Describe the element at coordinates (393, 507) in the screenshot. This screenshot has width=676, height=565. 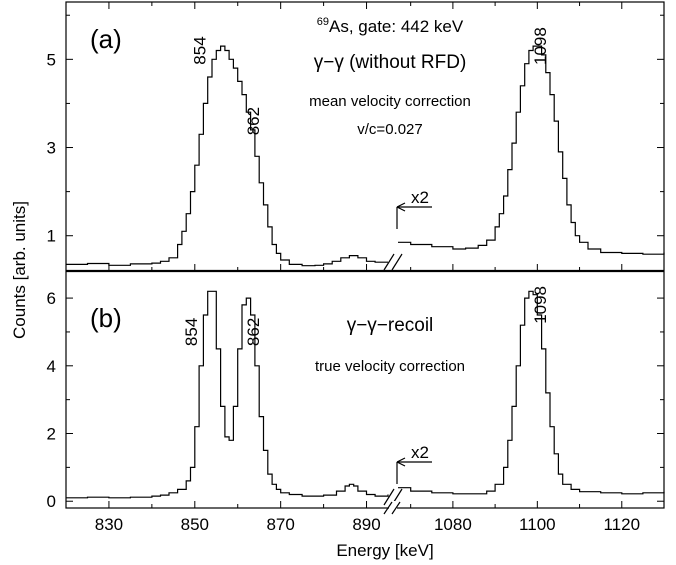
I see `axis-break-gap` at that location.